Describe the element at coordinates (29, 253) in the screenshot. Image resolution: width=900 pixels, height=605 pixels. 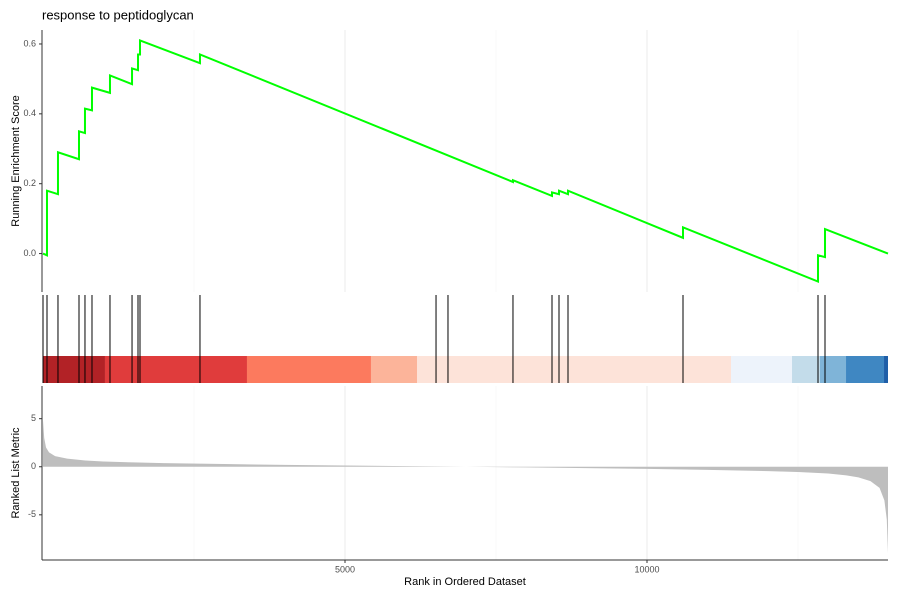
I see `y-tick-label: 0.0` at that location.